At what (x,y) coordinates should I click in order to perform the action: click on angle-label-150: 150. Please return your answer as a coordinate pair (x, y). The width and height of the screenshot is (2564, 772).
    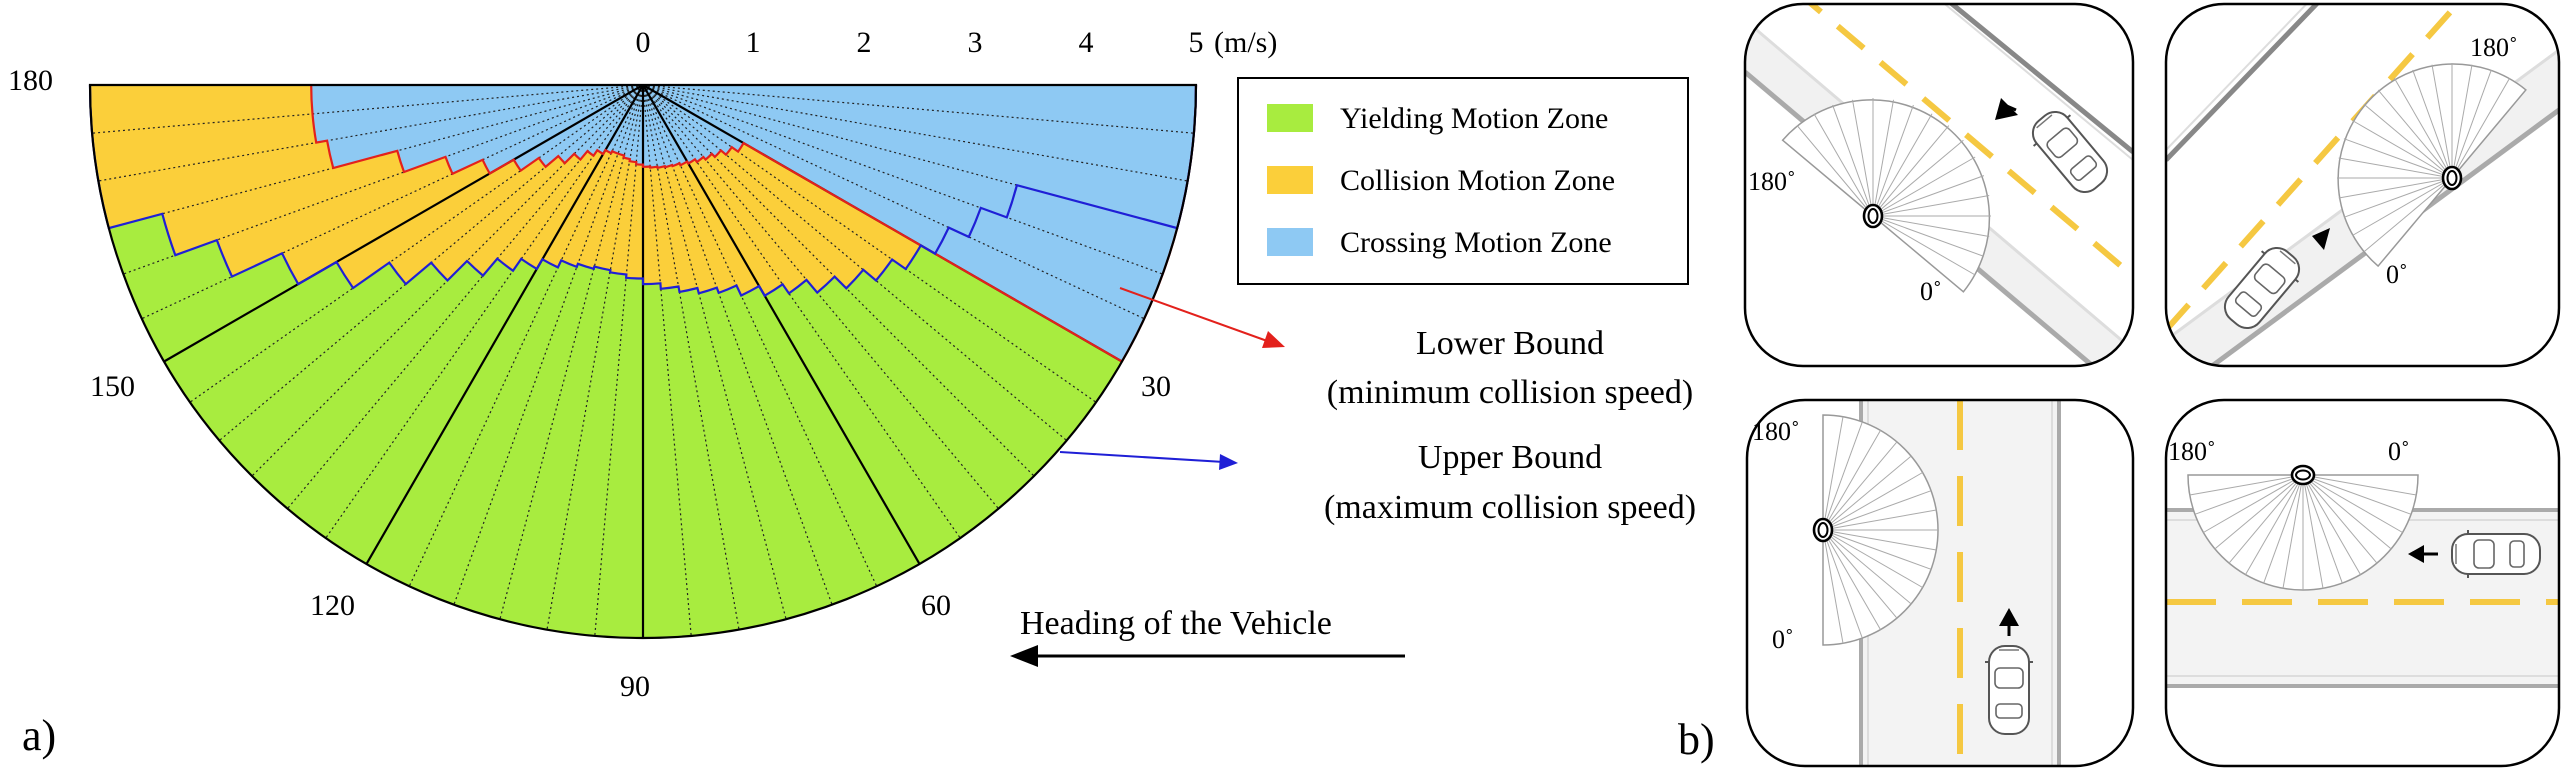
    Looking at the image, I should click on (112, 386).